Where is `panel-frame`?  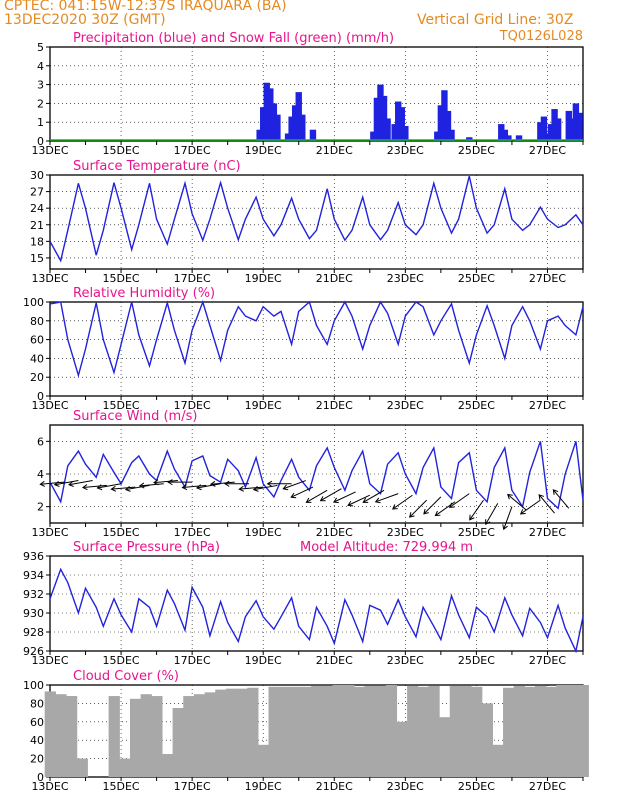 panel-frame is located at coordinates (316, 349).